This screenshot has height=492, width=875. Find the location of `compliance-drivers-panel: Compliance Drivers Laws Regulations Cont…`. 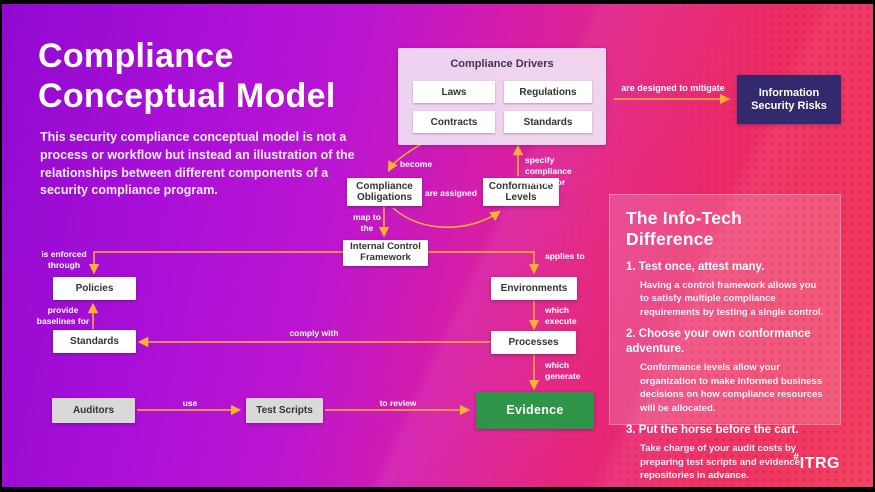

compliance-drivers-panel: Compliance Drivers Laws Regulations Cont… is located at coordinates (502, 96).